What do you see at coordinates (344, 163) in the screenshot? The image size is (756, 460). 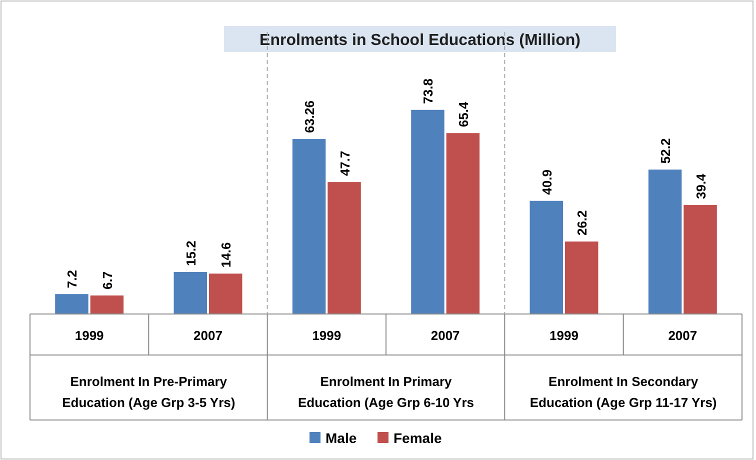 I see `data-label: 47.7` at bounding box center [344, 163].